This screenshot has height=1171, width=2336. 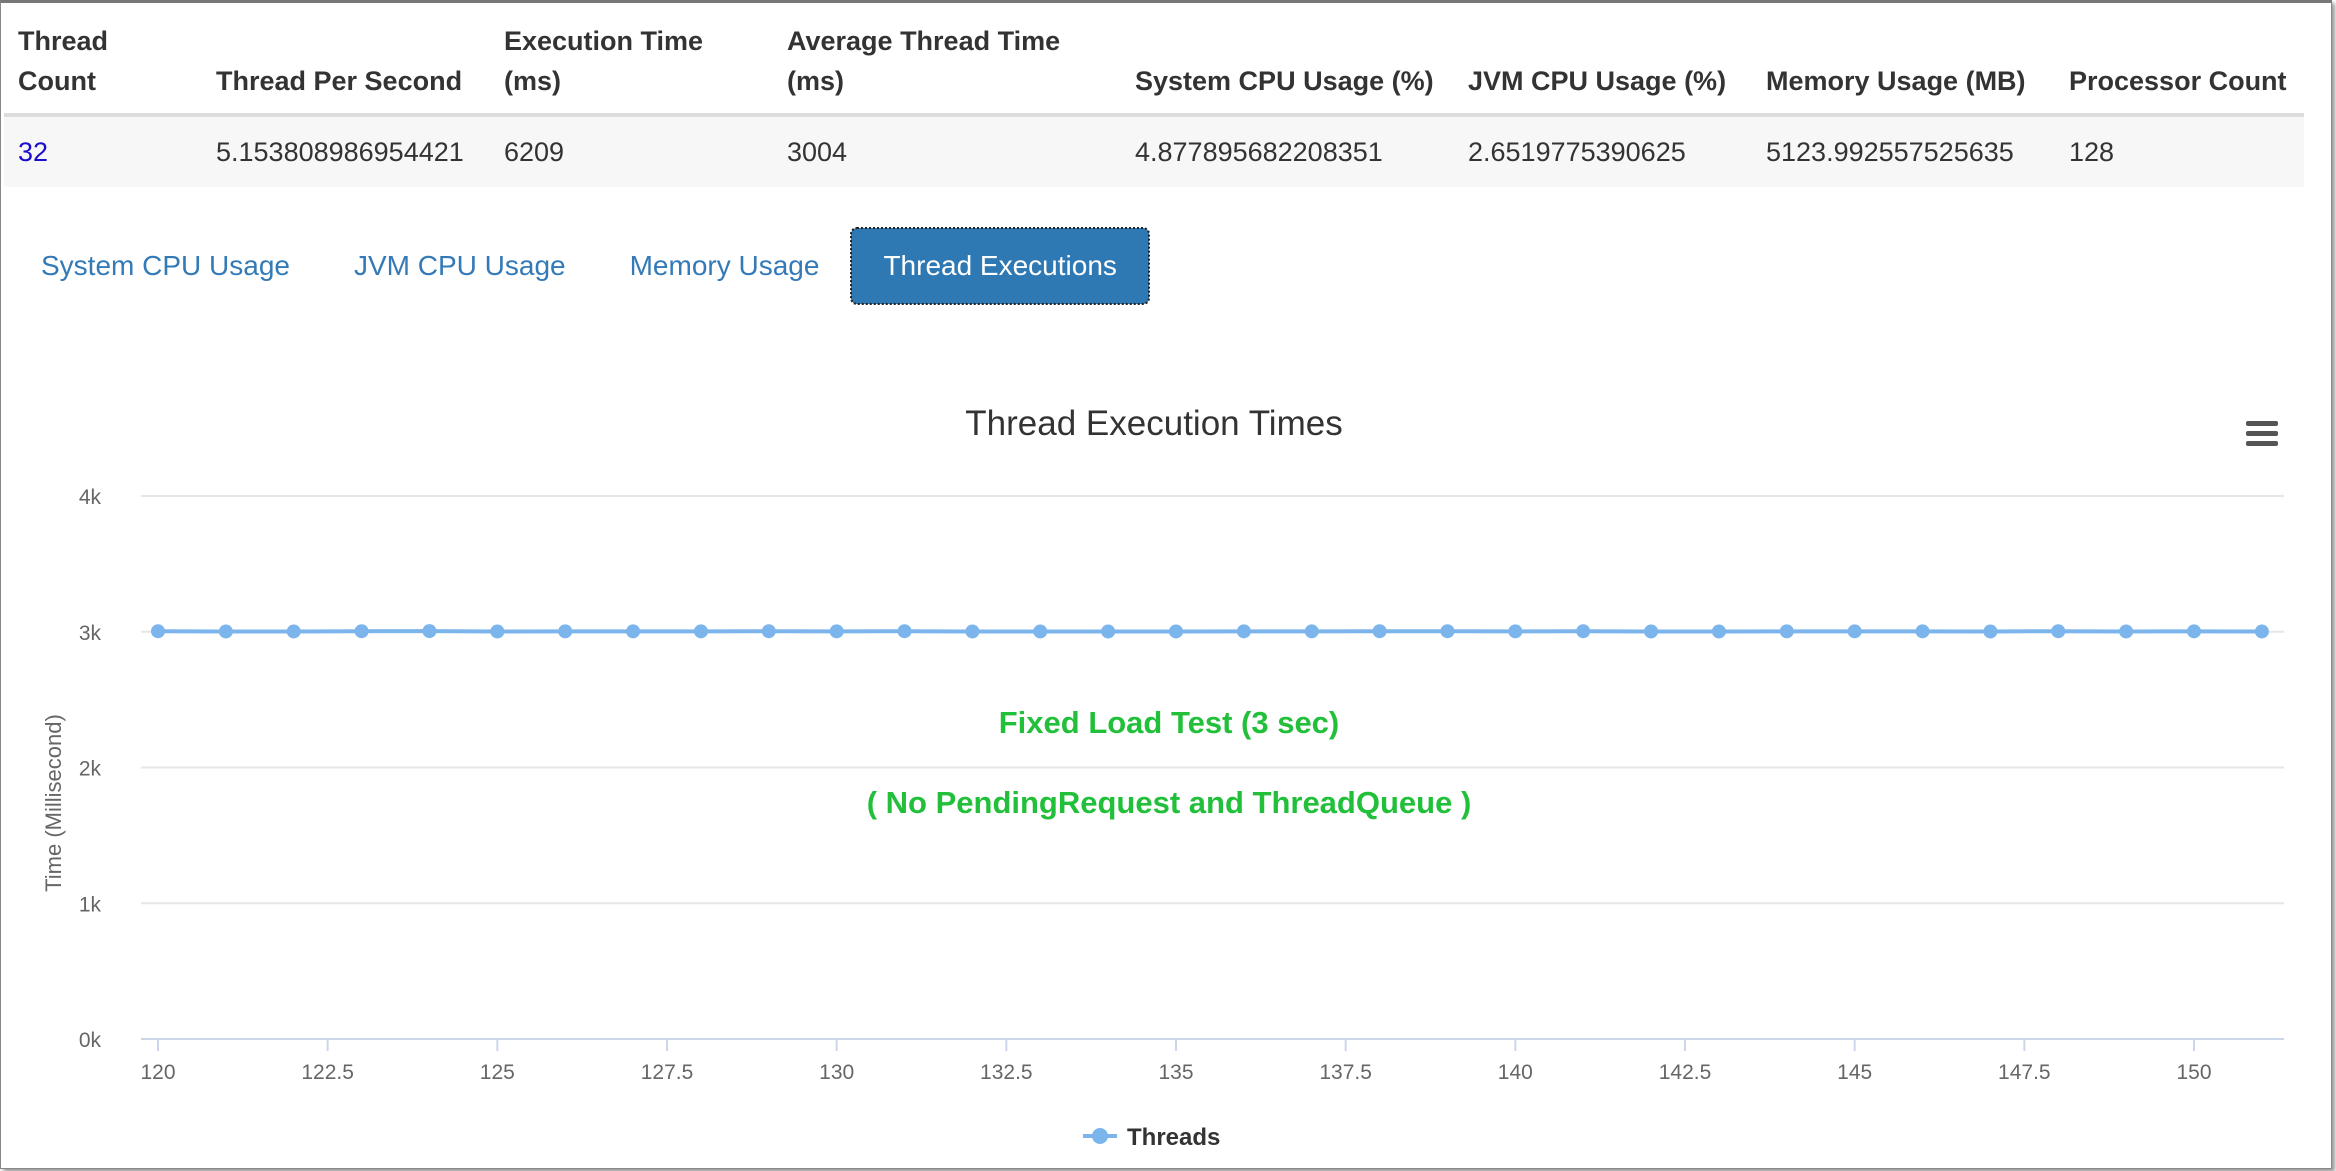 I want to click on annotation-fixed-load: Fixed Load Test (3 sec), so click(x=1169, y=722).